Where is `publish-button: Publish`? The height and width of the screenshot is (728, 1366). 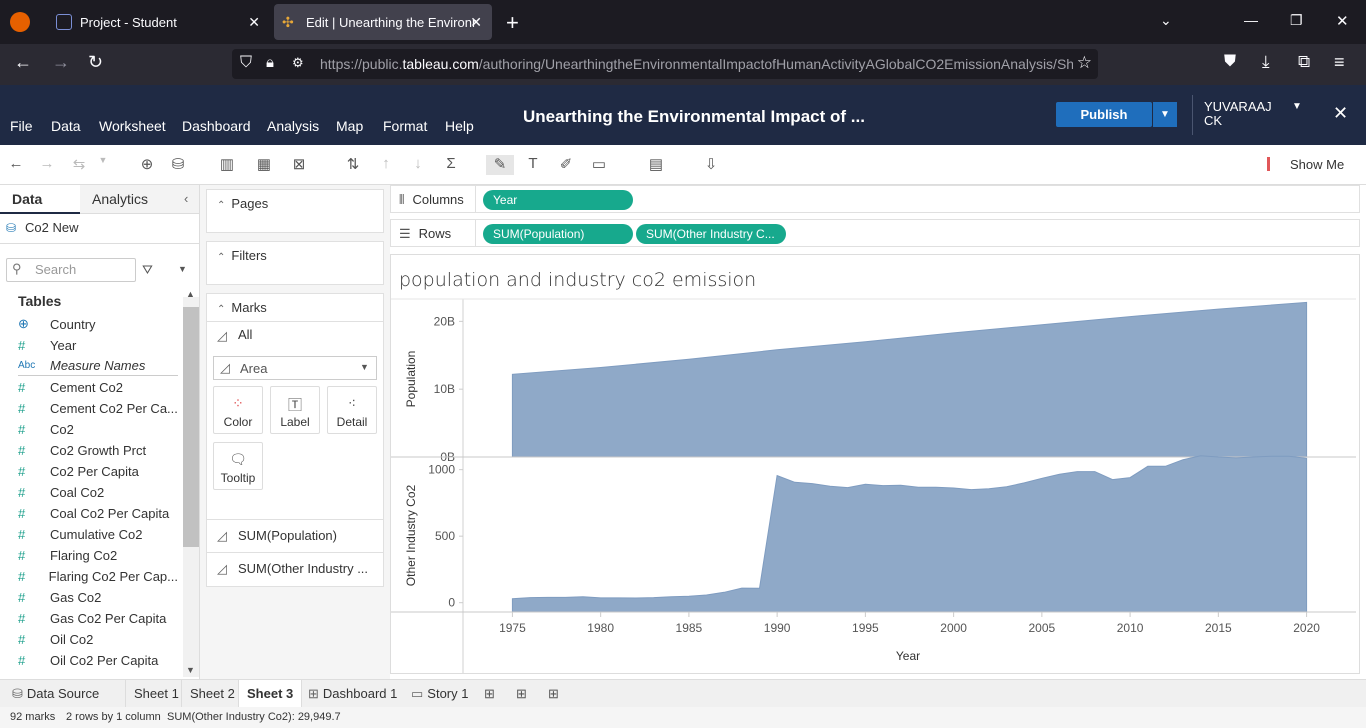 publish-button: Publish is located at coordinates (1104, 114).